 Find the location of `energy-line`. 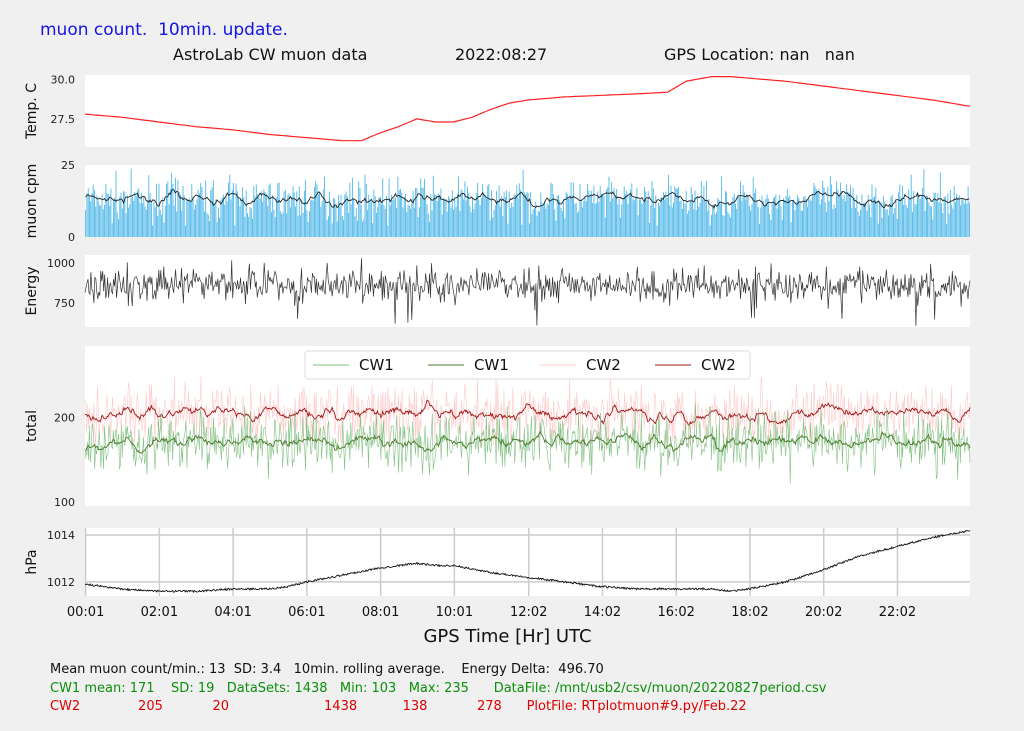

energy-line is located at coordinates (527, 292).